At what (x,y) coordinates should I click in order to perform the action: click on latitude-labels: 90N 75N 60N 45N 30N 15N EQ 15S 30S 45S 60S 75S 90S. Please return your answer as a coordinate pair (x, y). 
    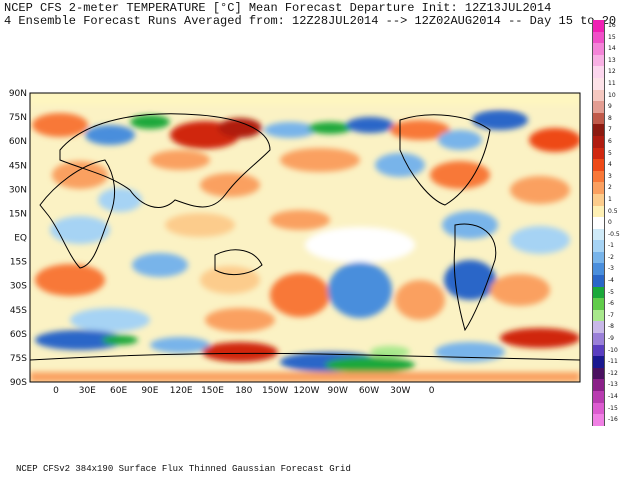
    Looking at the image, I should click on (18, 238).